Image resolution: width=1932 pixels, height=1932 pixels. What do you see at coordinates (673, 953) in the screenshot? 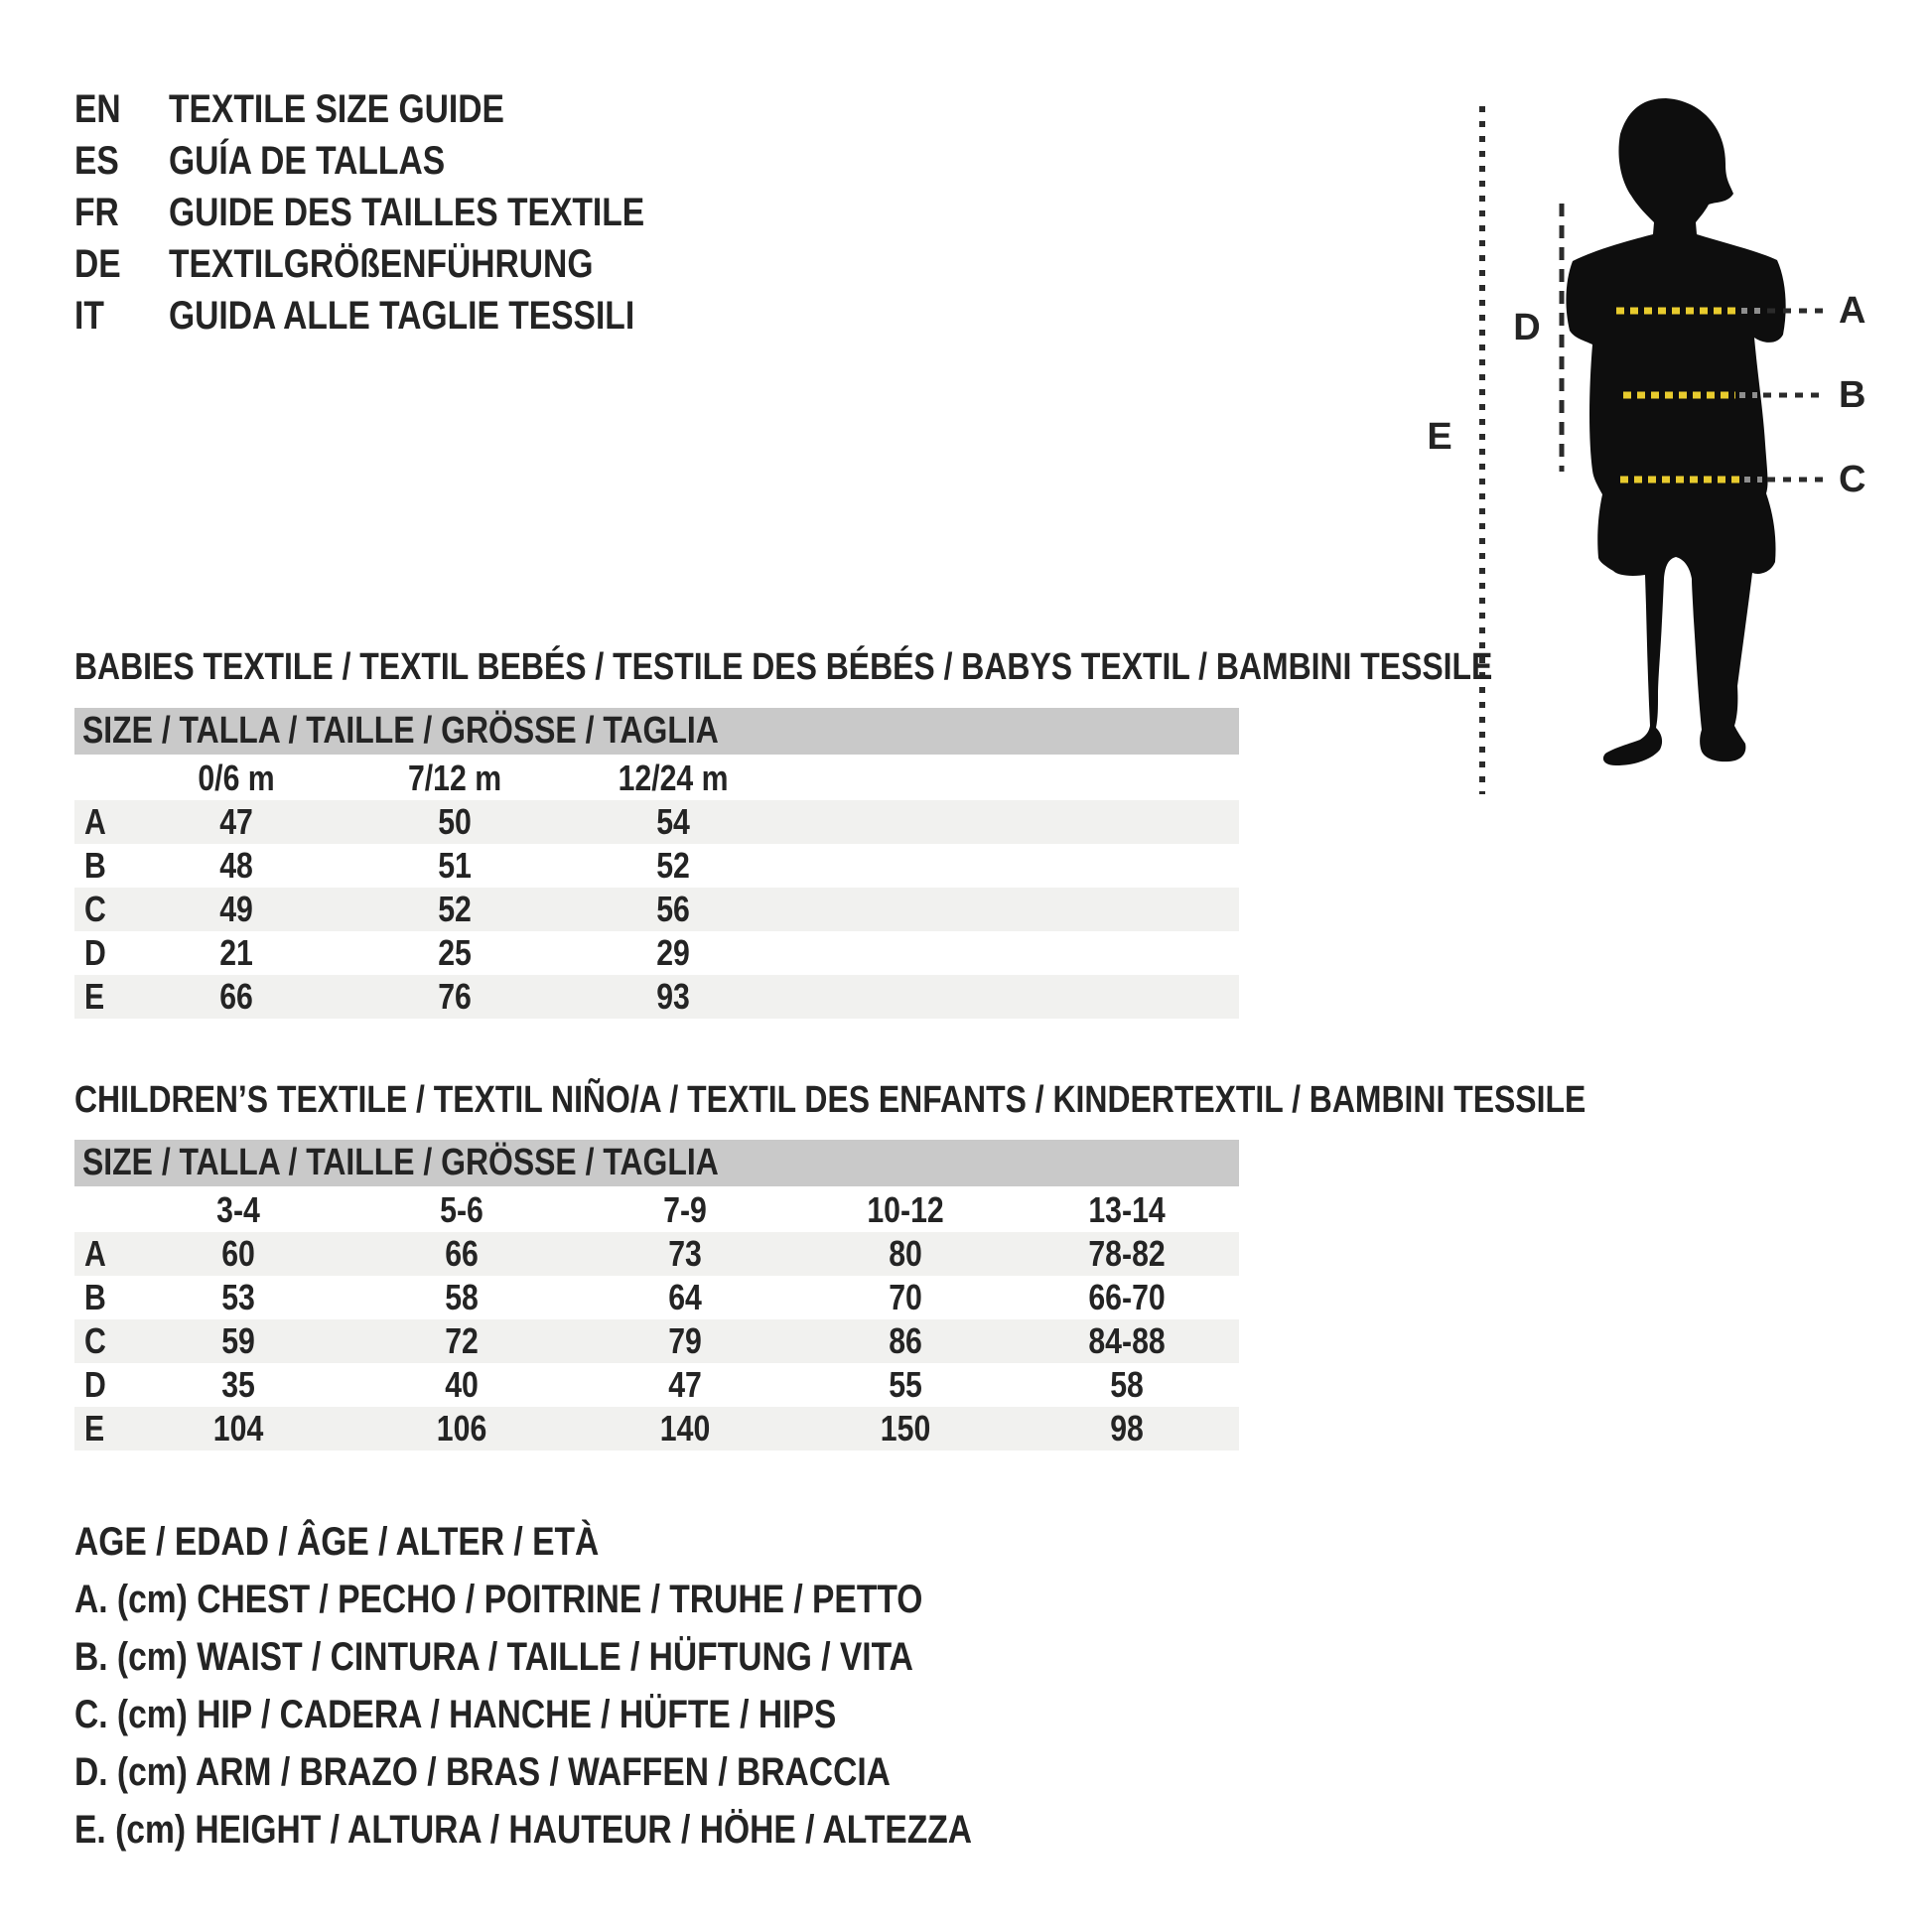
I see `table-cell-text: 29` at bounding box center [673, 953].